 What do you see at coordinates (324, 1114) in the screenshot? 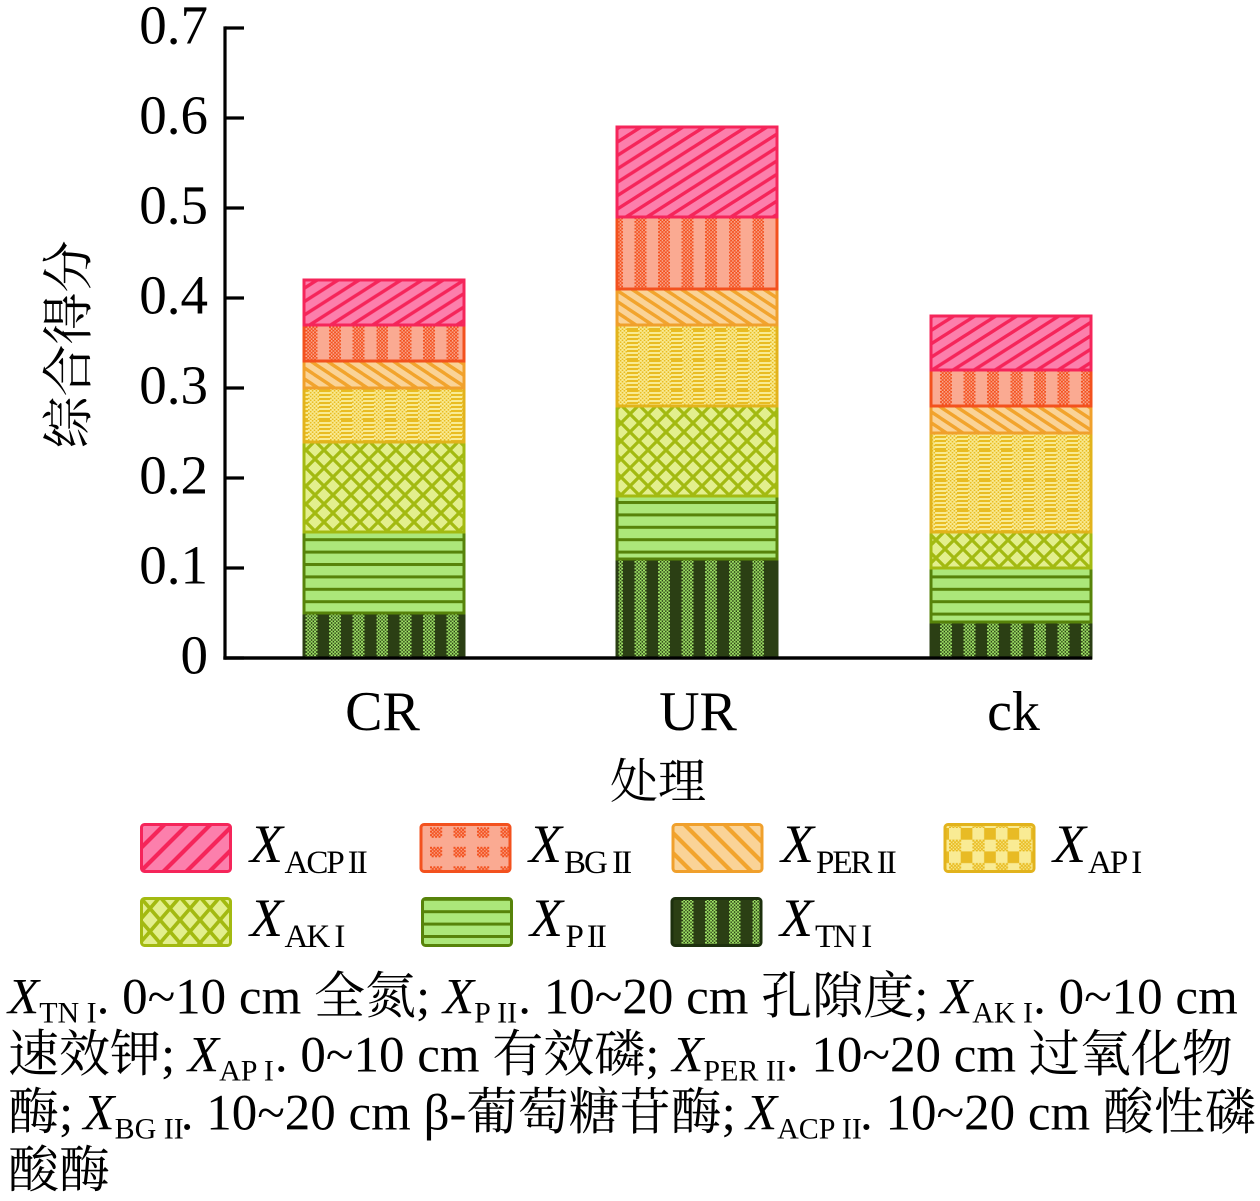
I see `svg-text: . 10~20 cm β-` at bounding box center [324, 1114].